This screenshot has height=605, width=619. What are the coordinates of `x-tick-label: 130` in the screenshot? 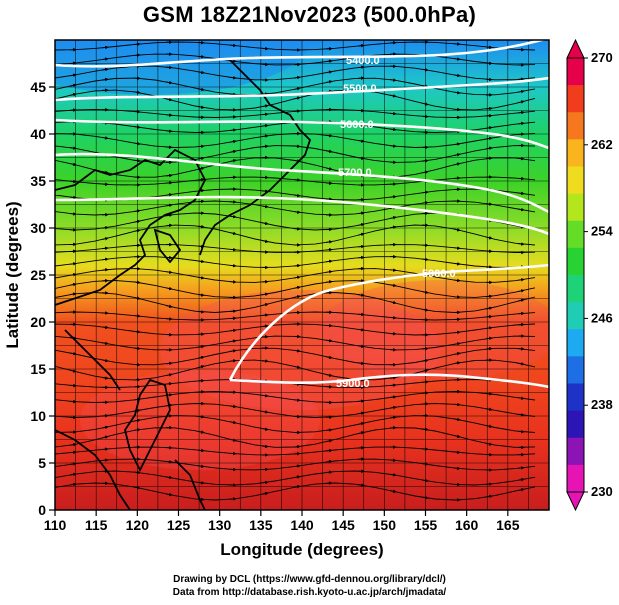 It's located at (220, 525).